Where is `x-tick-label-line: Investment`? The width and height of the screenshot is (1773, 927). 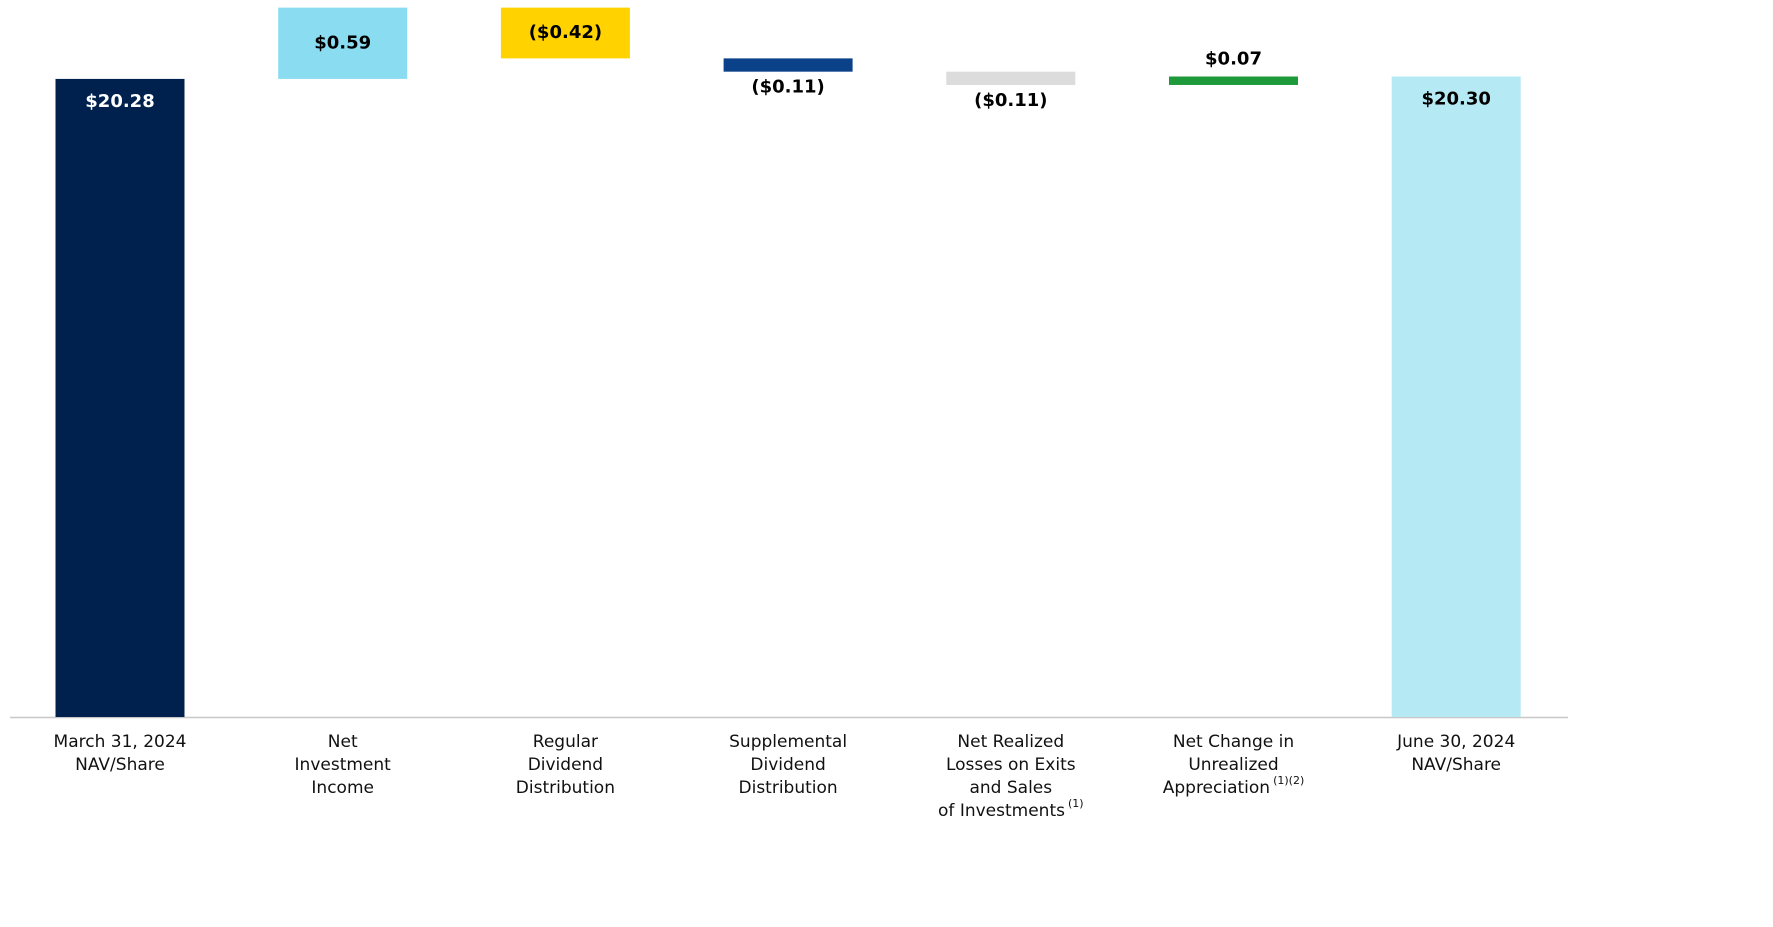 x-tick-label-line: Investment is located at coordinates (343, 765).